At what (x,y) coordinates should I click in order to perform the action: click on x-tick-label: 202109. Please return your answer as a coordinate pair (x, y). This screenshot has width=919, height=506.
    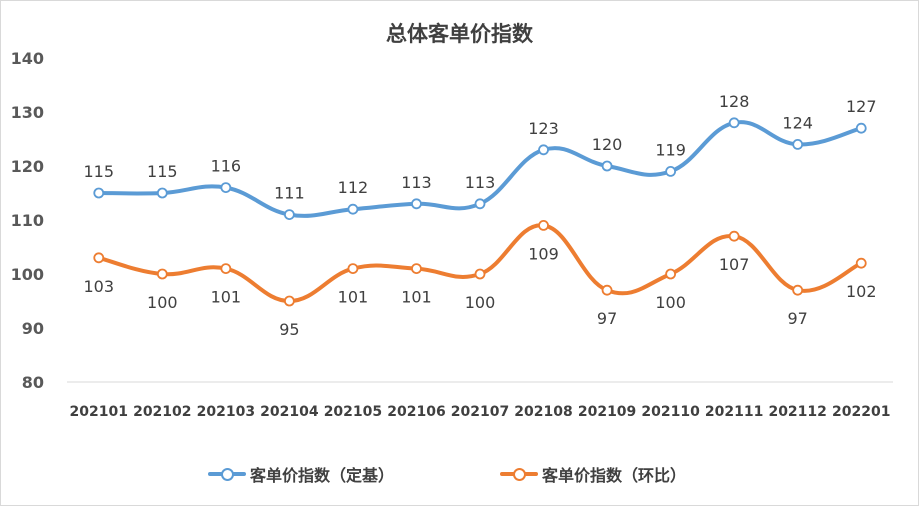
    Looking at the image, I should click on (607, 412).